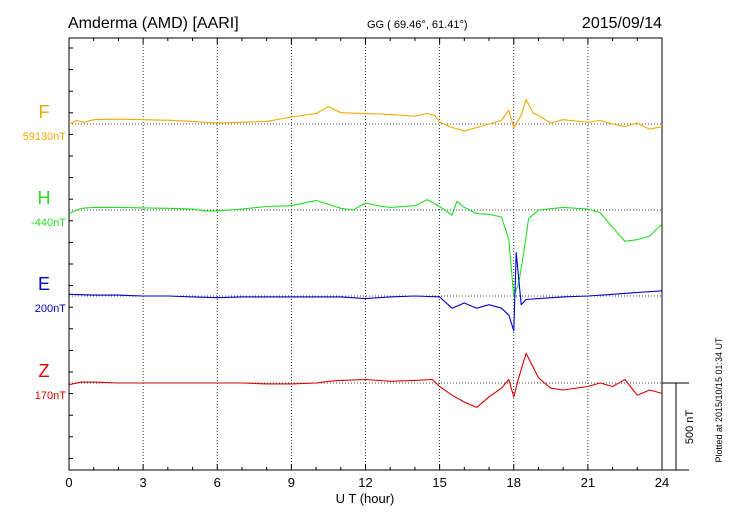  Describe the element at coordinates (365, 115) in the screenshot. I see `series-line-f` at that location.